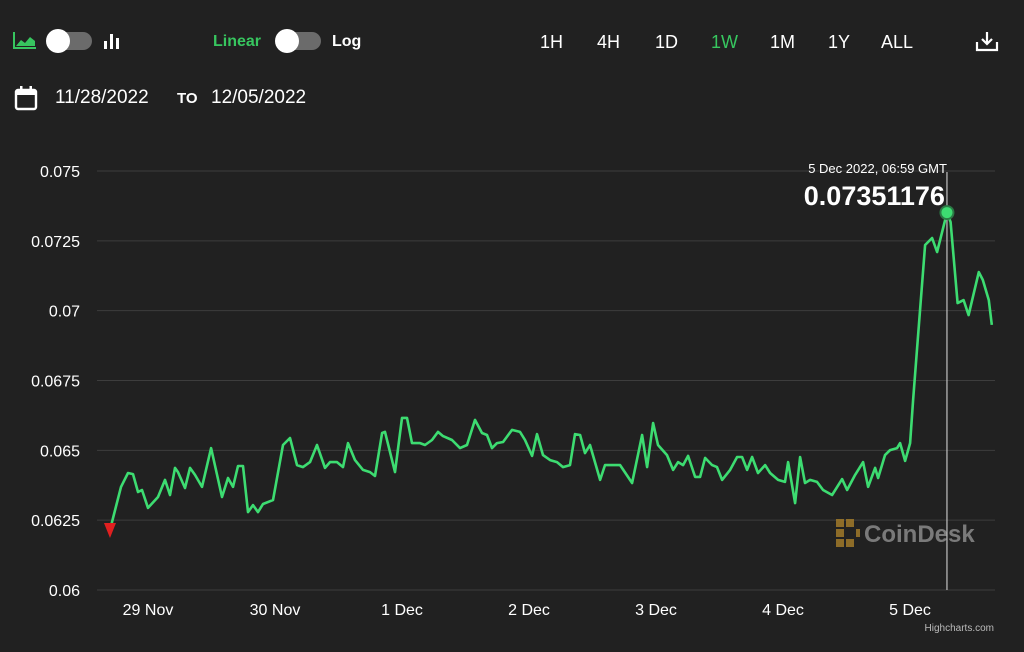 The height and width of the screenshot is (652, 1024). Describe the element at coordinates (839, 42) in the screenshot. I see `range-1y-button: 1Y` at that location.